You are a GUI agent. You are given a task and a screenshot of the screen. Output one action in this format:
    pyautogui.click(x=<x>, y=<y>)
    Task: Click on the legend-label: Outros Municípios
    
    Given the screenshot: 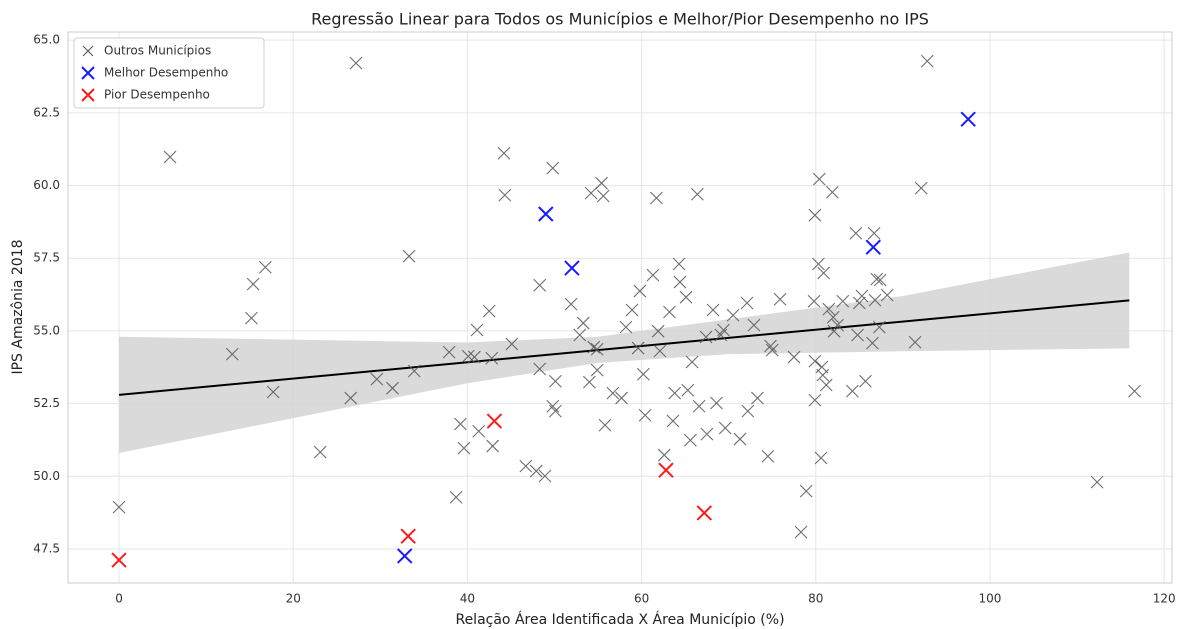 What is the action you would take?
    pyautogui.click(x=157, y=51)
    